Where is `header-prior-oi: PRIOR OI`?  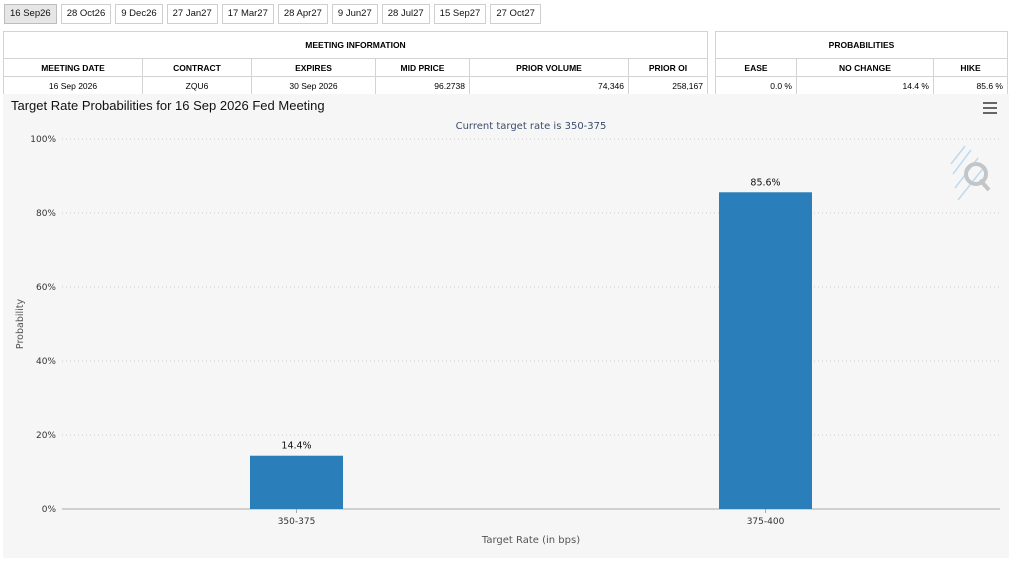
header-prior-oi: PRIOR OI is located at coordinates (668, 67).